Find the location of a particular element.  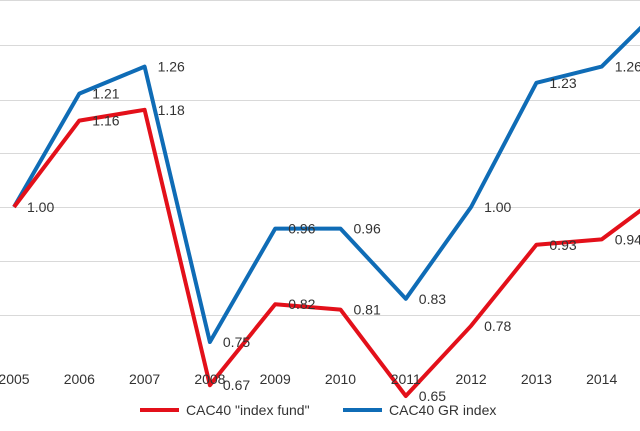

x-tick-label: 2006 is located at coordinates (79, 379).